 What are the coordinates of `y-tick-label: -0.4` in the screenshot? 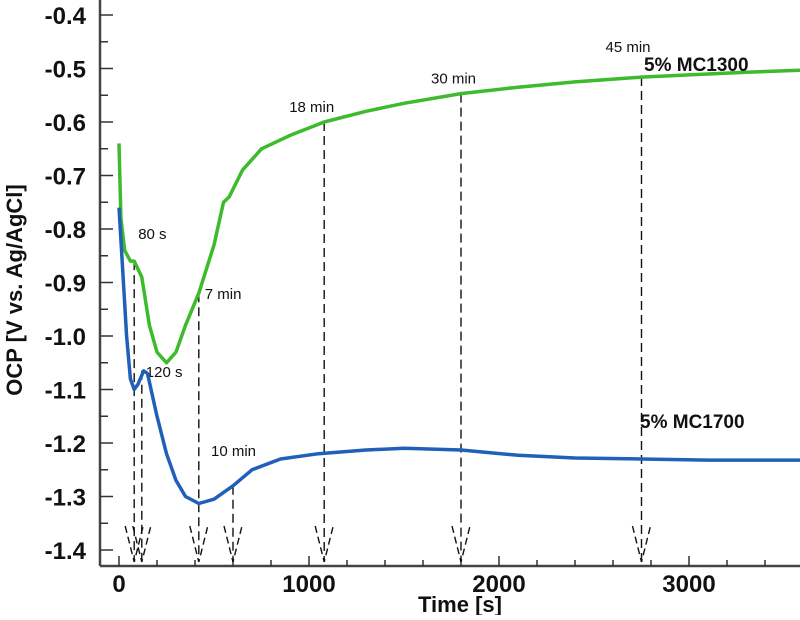 It's located at (66, 16).